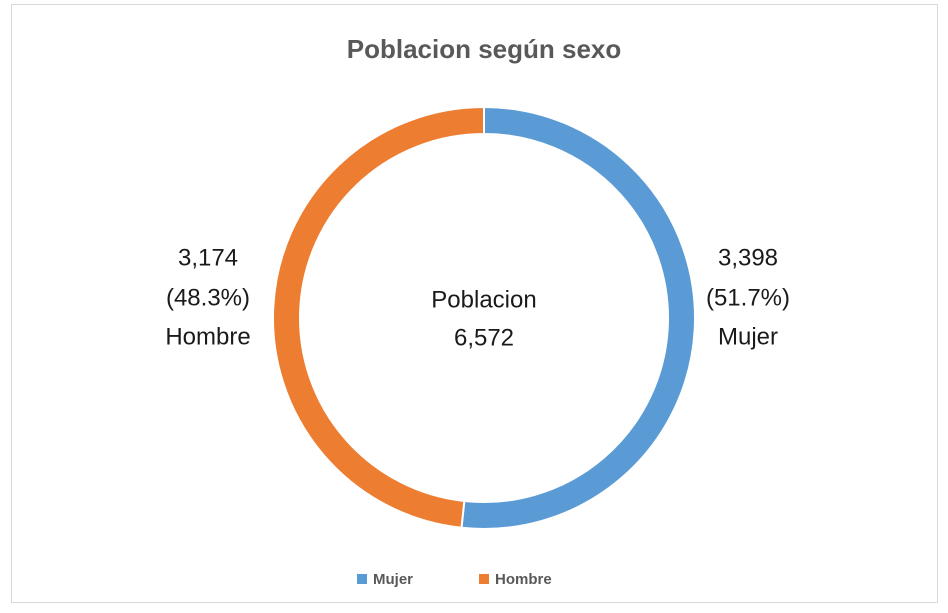  What do you see at coordinates (393, 579) in the screenshot?
I see `legend-label: Mujer` at bounding box center [393, 579].